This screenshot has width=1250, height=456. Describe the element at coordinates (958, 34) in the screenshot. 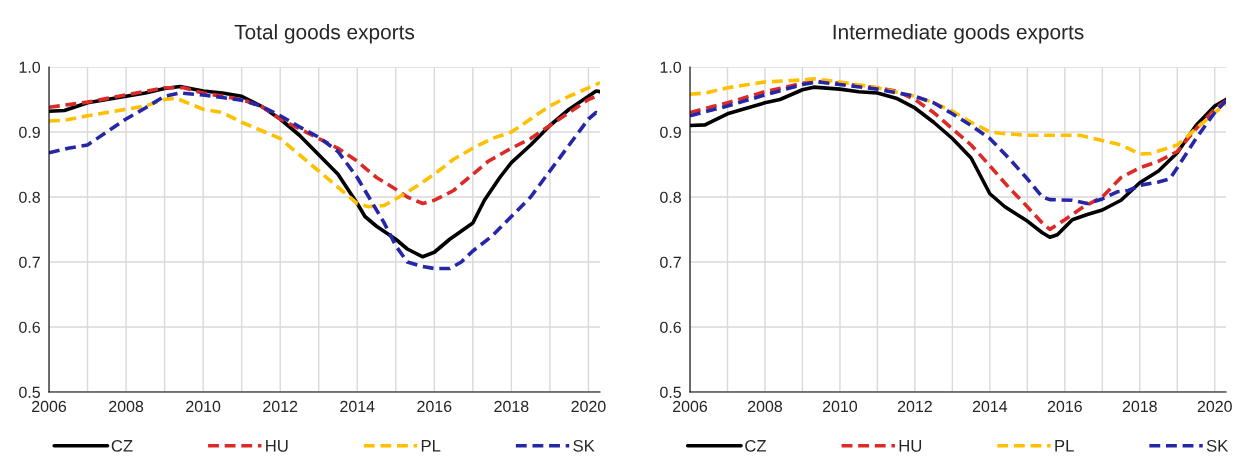

I see `chart-title: Intermediate goods exports` at that location.